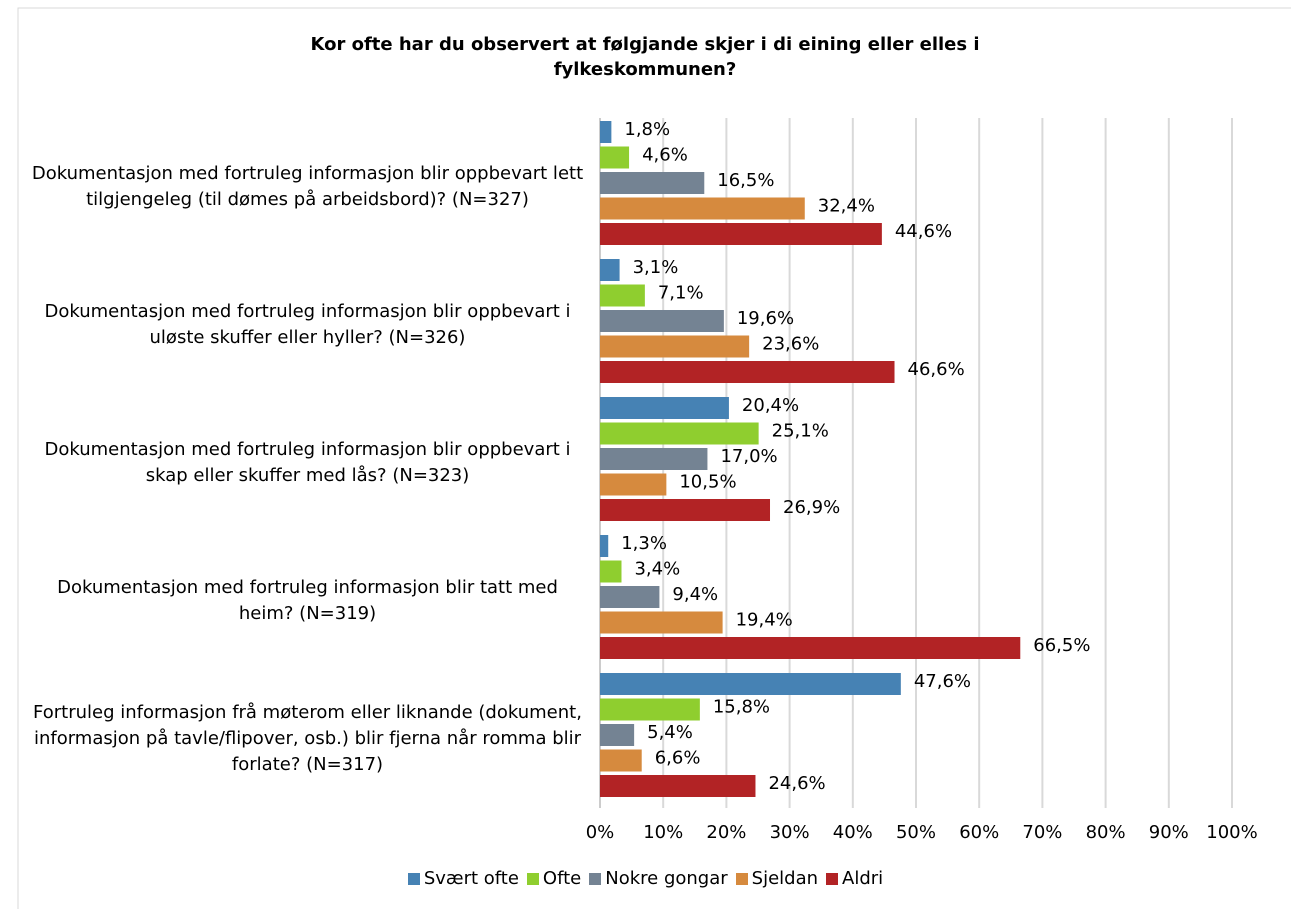  What do you see at coordinates (785, 878) in the screenshot?
I see `legend-label: Sjeldan` at bounding box center [785, 878].